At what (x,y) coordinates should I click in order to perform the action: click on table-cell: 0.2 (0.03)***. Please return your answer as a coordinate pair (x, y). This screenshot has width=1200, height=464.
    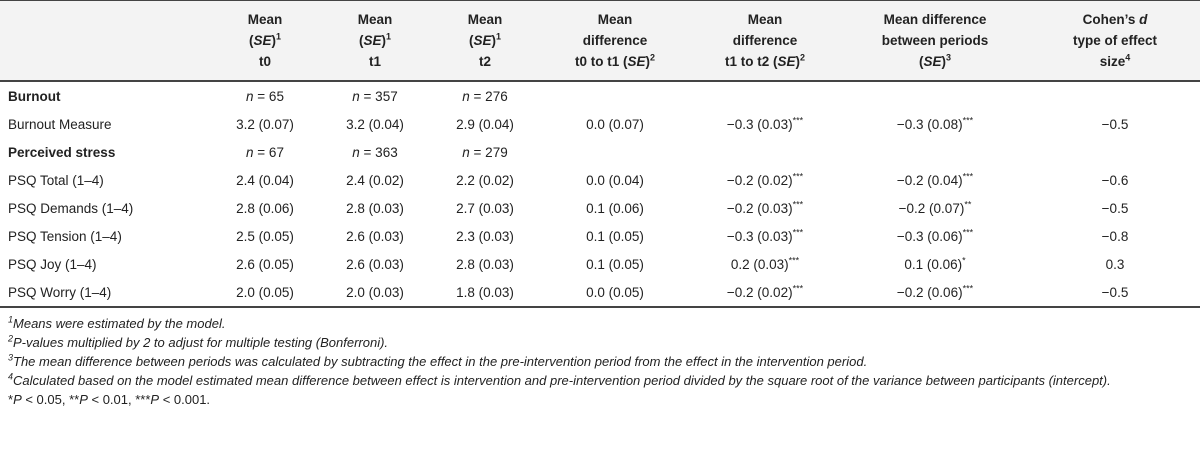
    Looking at the image, I should click on (765, 263).